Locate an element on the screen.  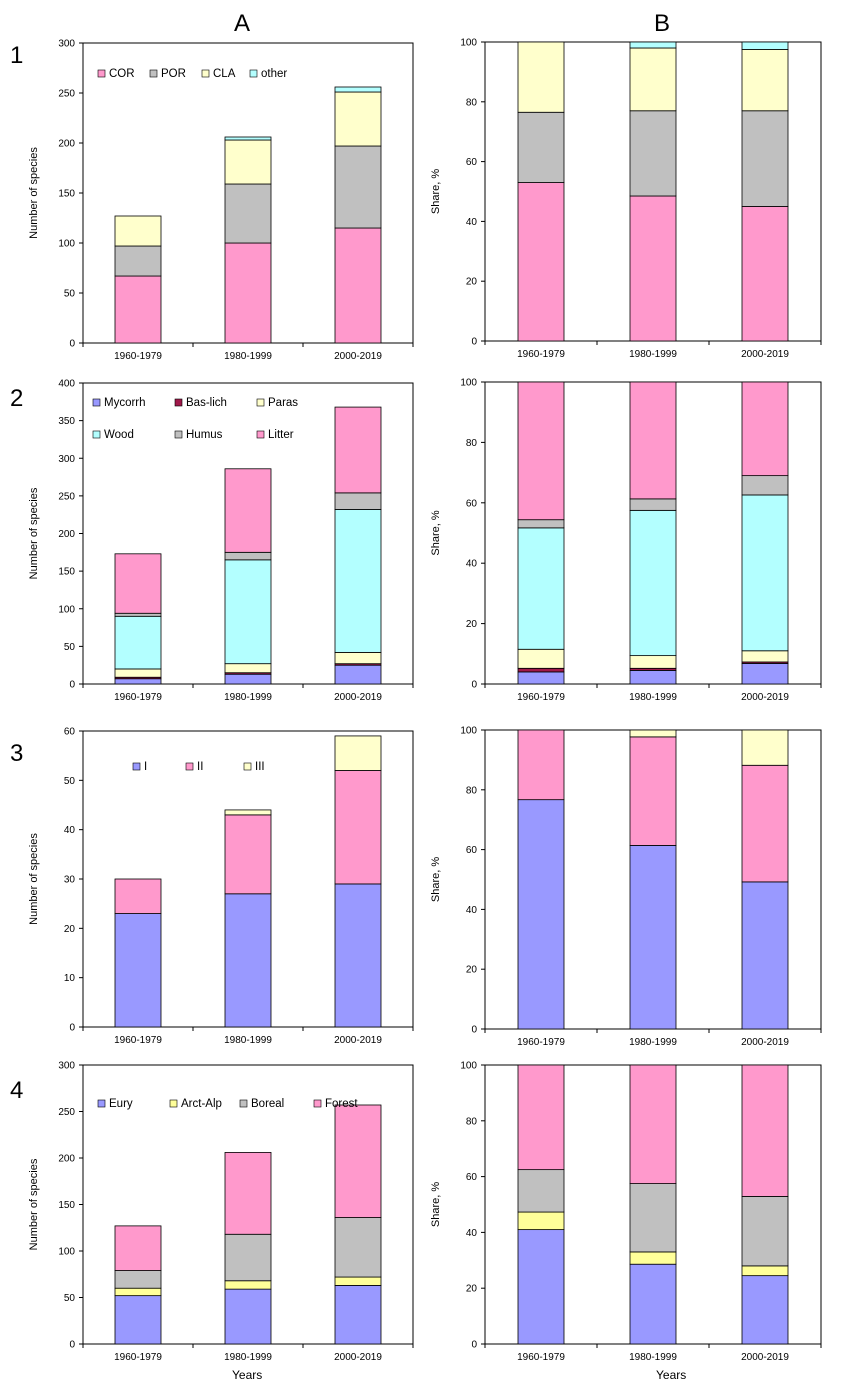
row-label-3: 3 is located at coordinates (17, 753).